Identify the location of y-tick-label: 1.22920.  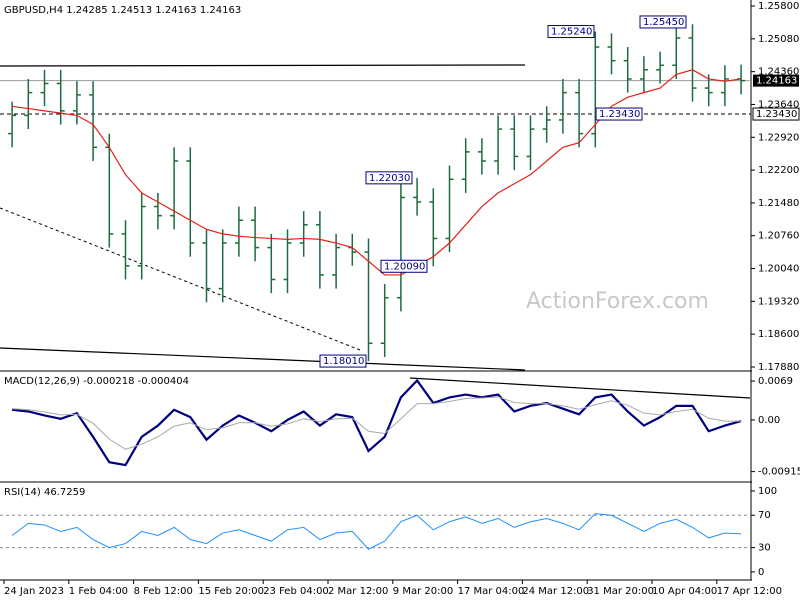
(778, 137).